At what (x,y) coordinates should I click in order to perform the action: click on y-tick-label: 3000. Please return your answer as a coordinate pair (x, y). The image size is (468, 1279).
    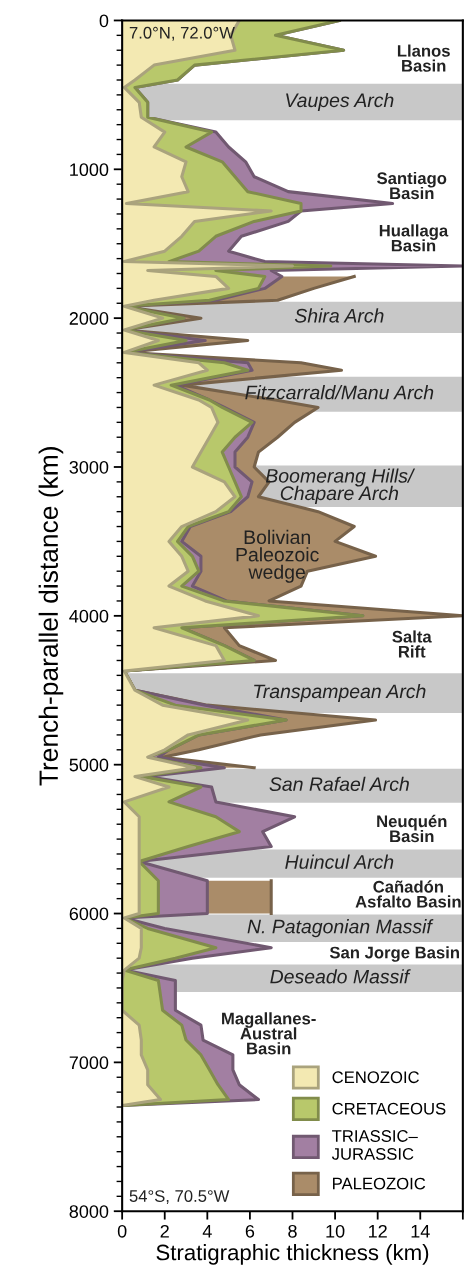
    Looking at the image, I should click on (89, 467).